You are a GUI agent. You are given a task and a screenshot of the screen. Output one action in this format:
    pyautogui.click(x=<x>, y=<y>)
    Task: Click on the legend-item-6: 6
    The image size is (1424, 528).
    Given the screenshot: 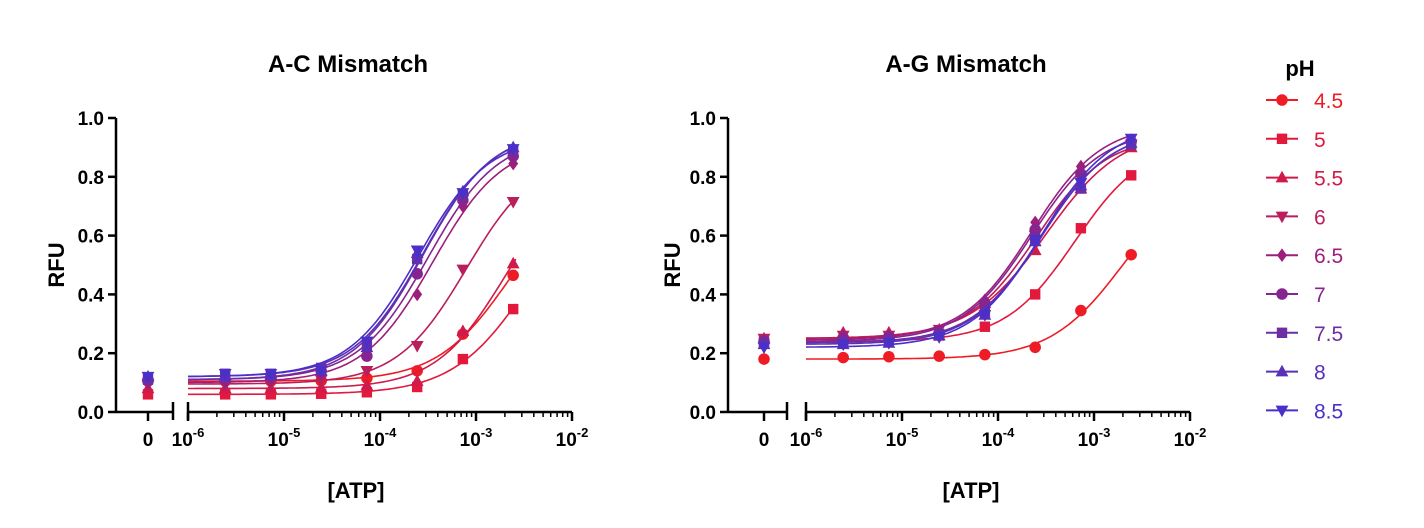 What is the action you would take?
    pyautogui.click(x=1296, y=217)
    